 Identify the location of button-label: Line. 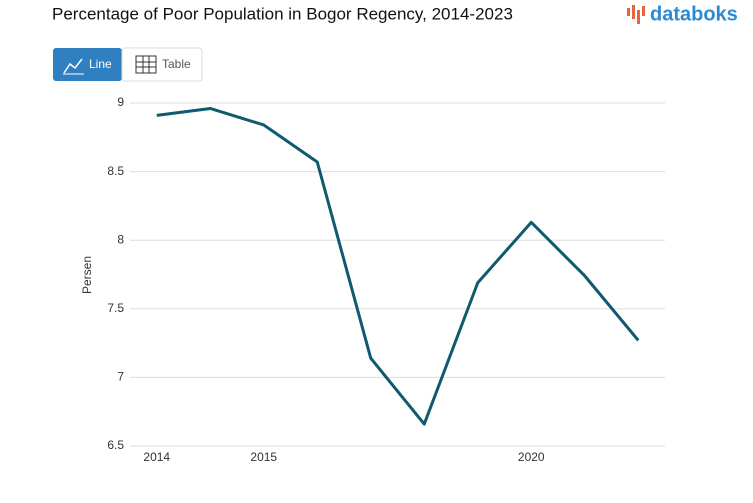
(100, 64).